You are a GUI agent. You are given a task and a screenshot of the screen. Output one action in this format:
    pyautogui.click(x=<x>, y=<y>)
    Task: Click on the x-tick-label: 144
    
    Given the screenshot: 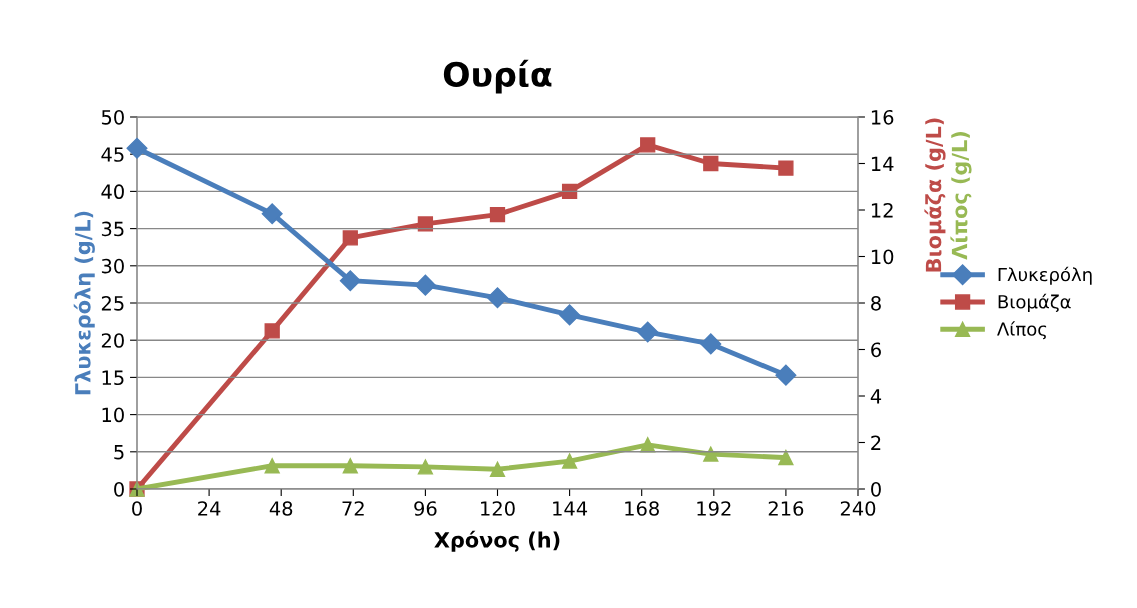 What is the action you would take?
    pyautogui.click(x=570, y=508)
    